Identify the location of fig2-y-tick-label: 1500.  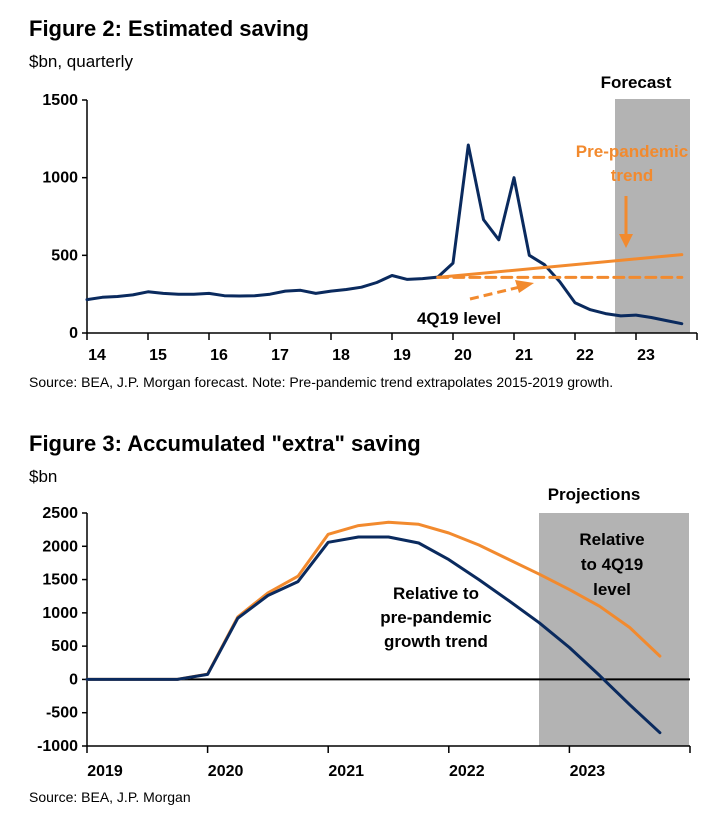
(60, 100).